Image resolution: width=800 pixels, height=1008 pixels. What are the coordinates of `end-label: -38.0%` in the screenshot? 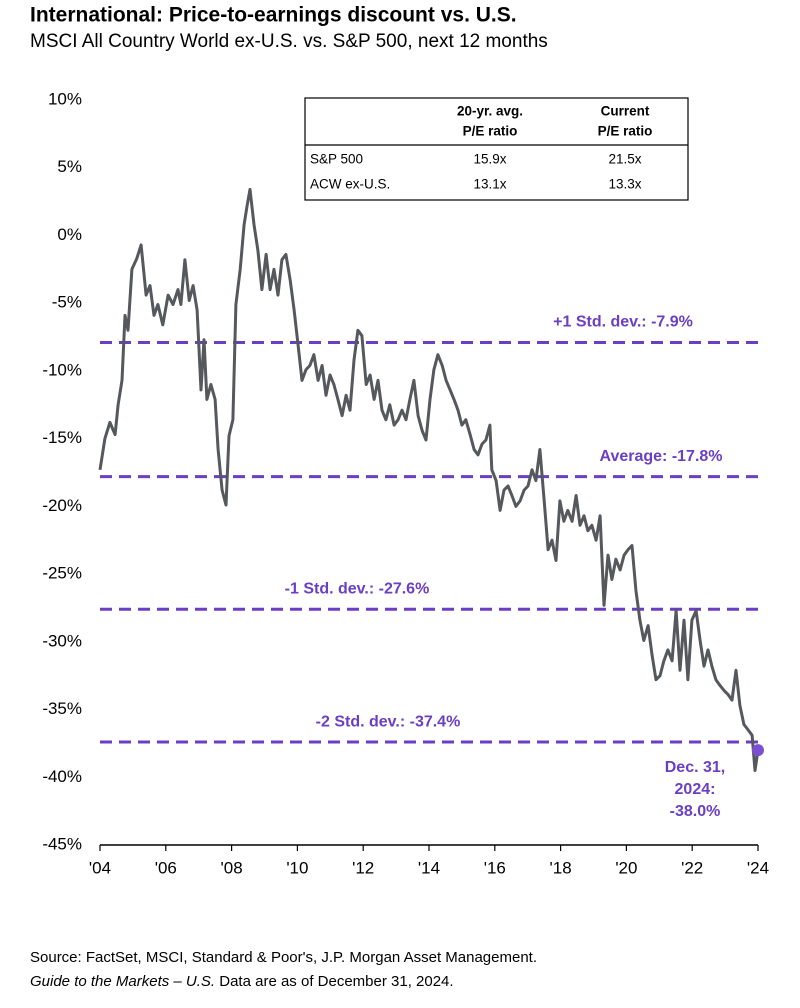 It's located at (695, 811).